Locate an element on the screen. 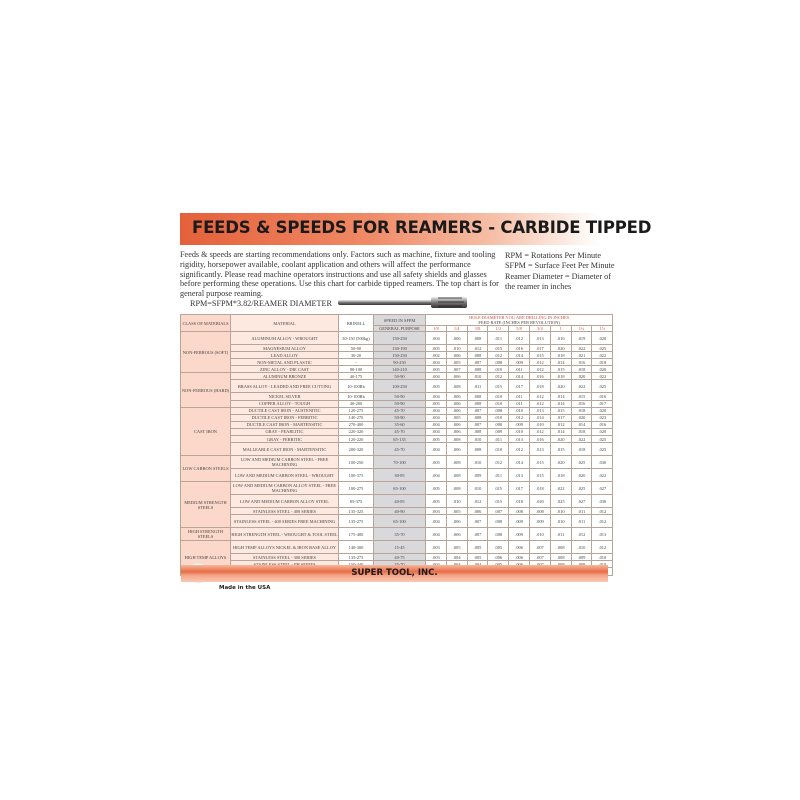 This screenshot has height=800, width=800. class-cell: NON-FERROUS (SOFT) is located at coordinates (205, 352).